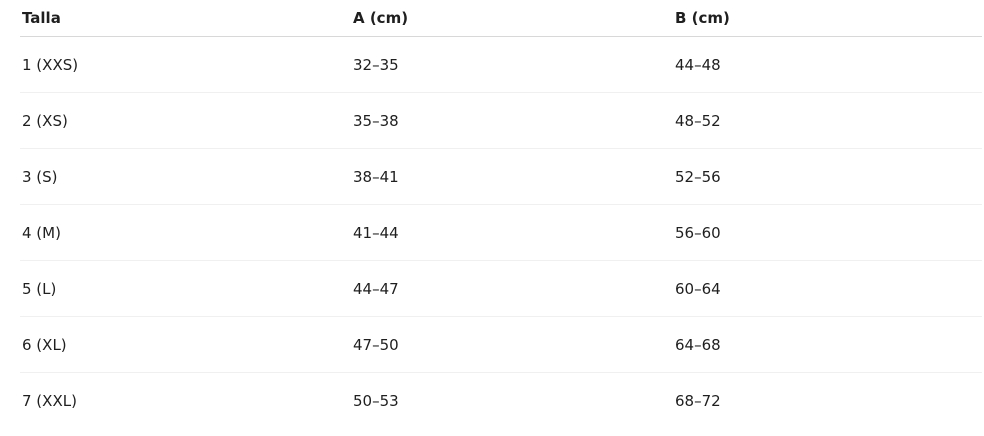  I want to click on table-cell: 44–48, so click(827, 64).